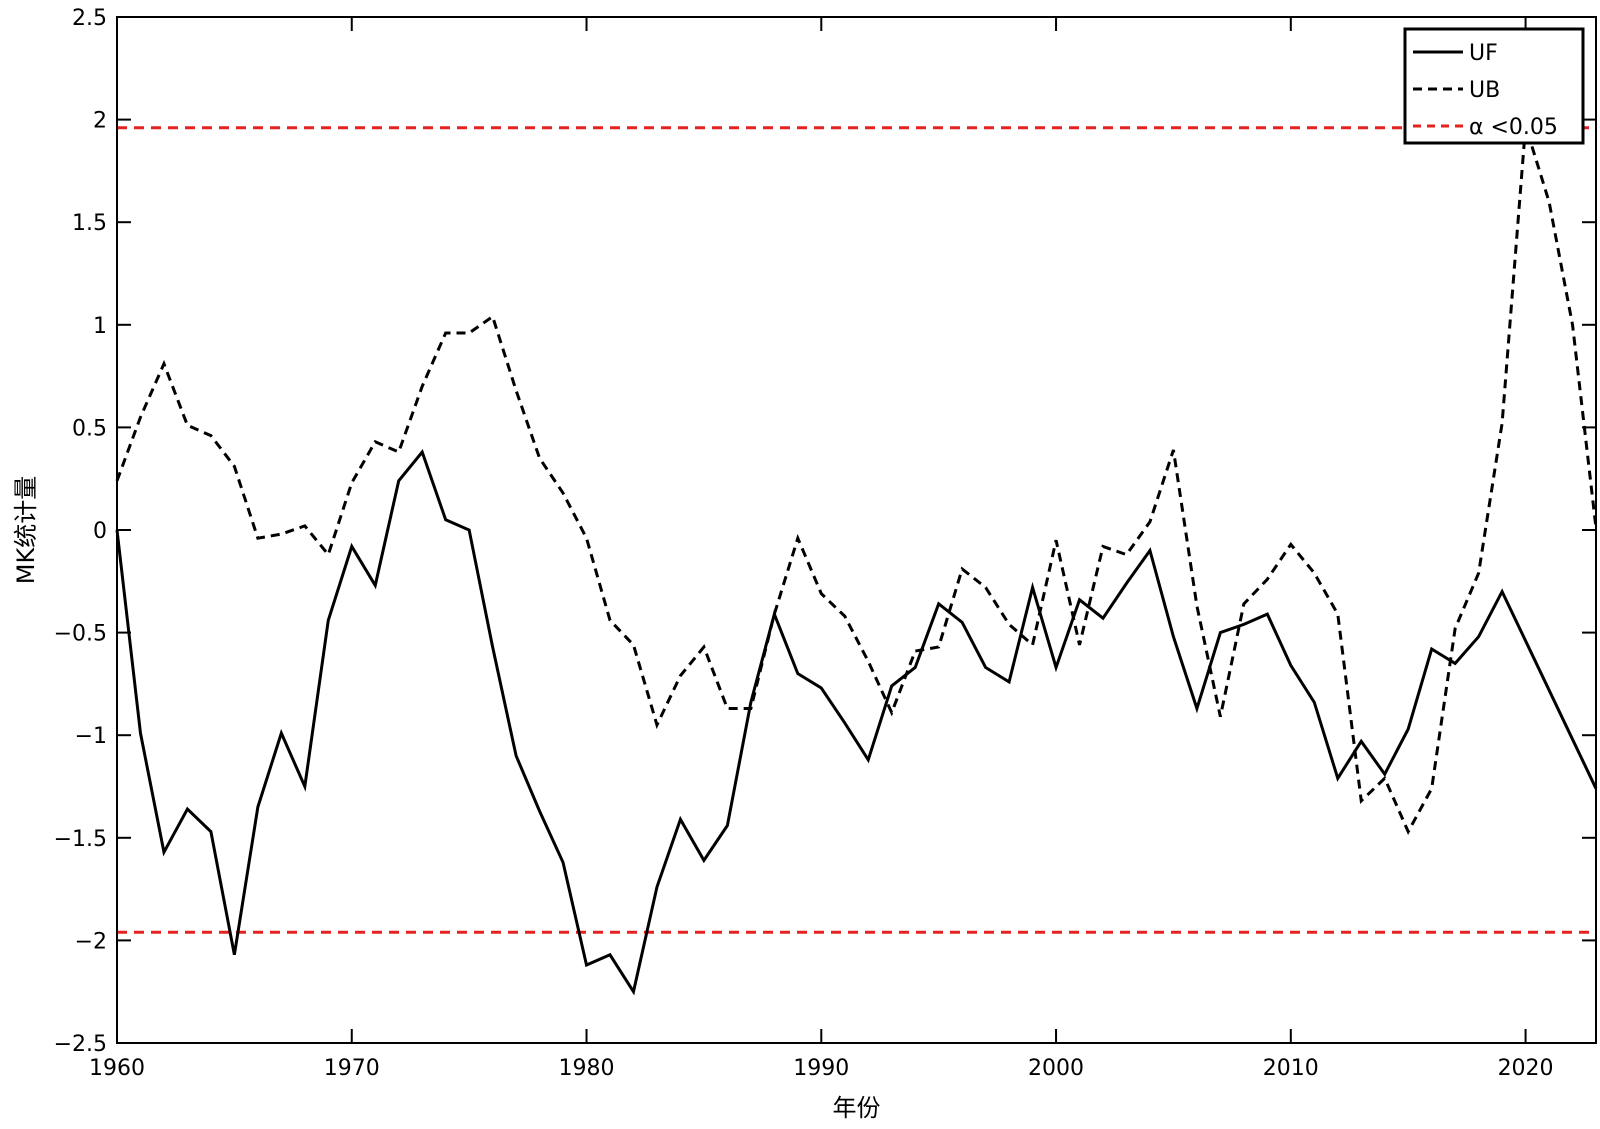 The image size is (1600, 1129). What do you see at coordinates (89, 428) in the screenshot?
I see `y-tick-label: 0.5` at bounding box center [89, 428].